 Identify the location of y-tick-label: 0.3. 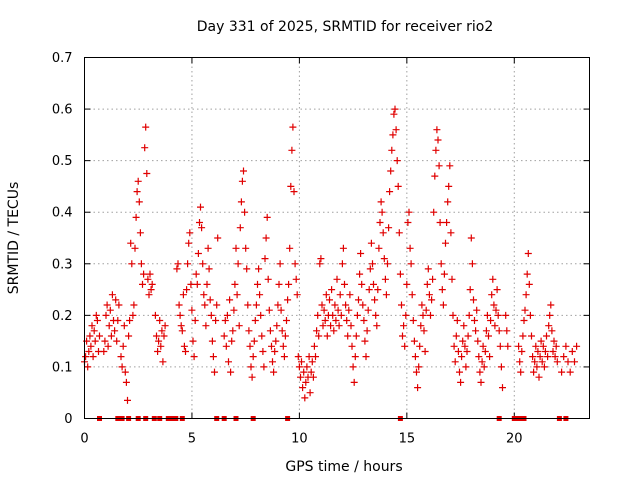
(62, 264).